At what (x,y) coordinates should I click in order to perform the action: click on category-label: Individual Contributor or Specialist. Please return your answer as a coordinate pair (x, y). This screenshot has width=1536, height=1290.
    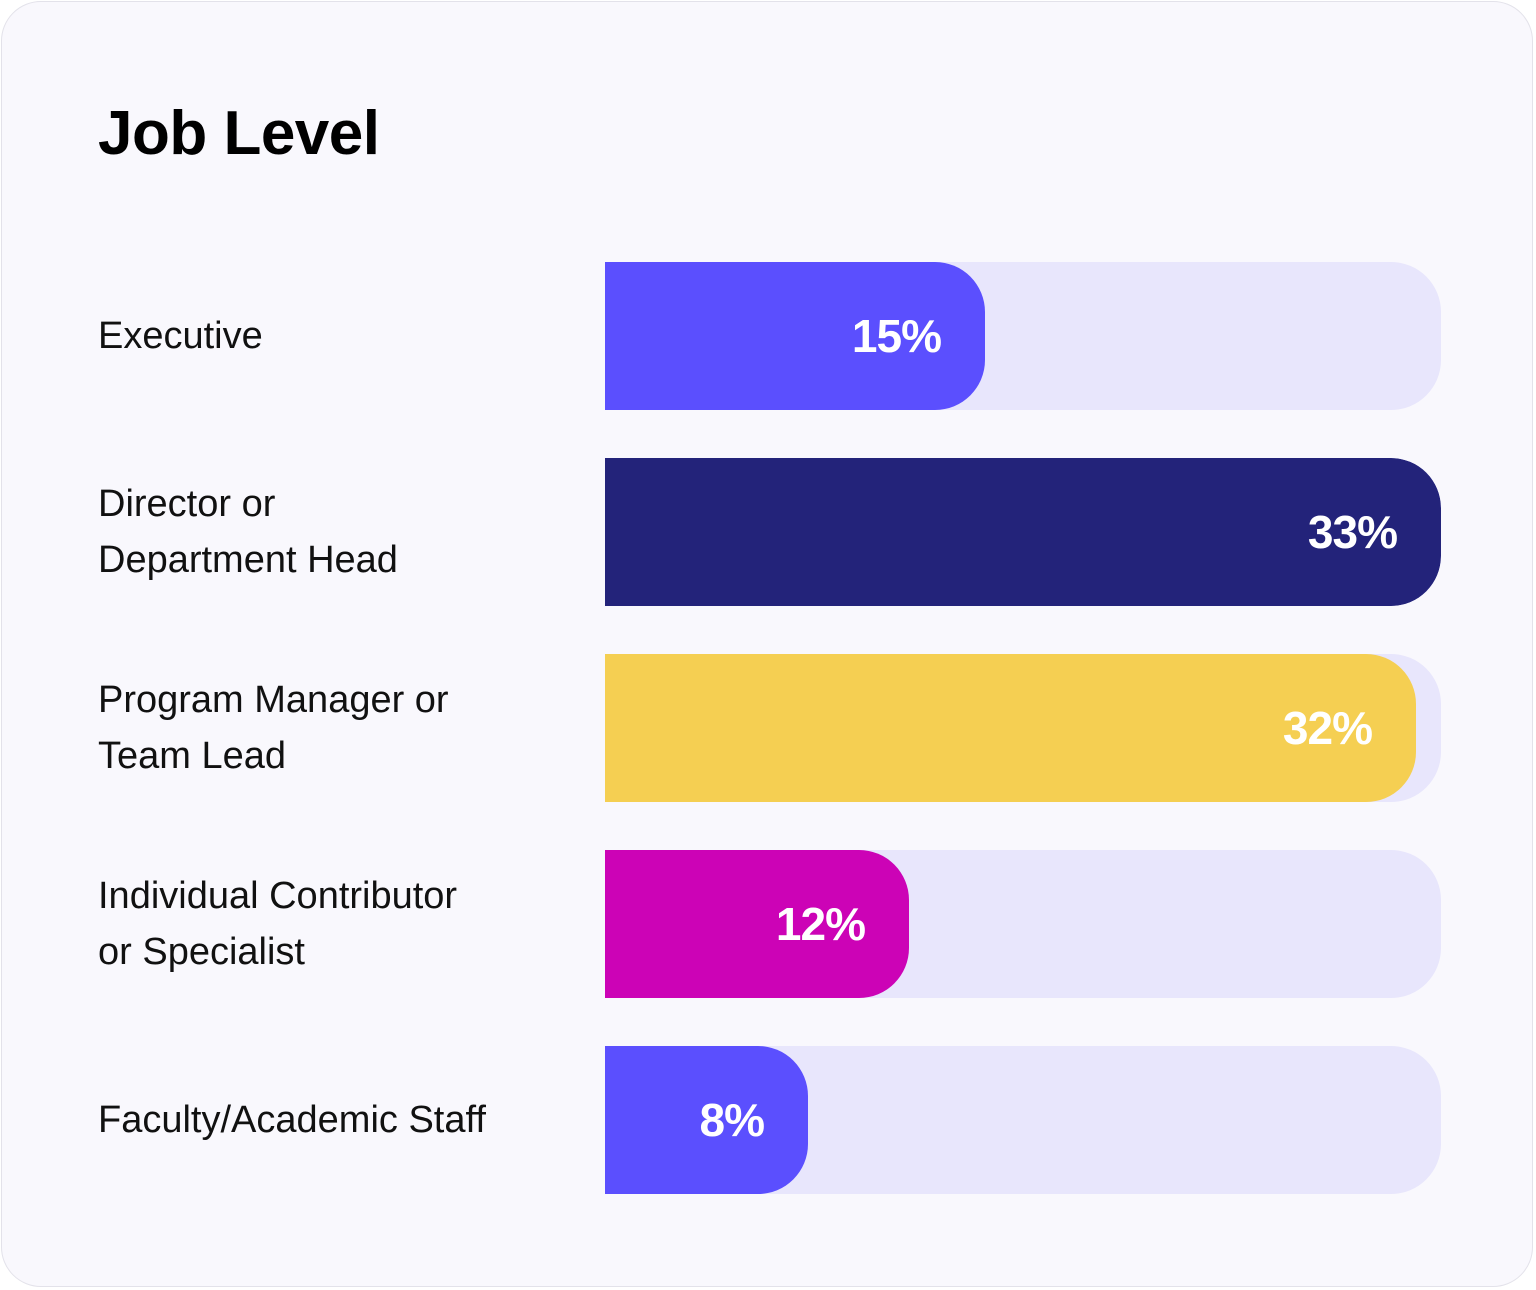
    Looking at the image, I should click on (338, 924).